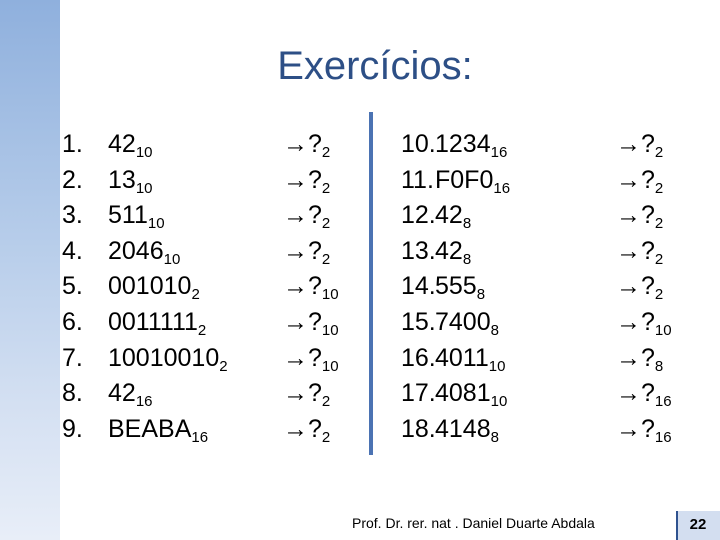  Describe the element at coordinates (418, 215) in the screenshot. I see `item-number: 12.` at that location.